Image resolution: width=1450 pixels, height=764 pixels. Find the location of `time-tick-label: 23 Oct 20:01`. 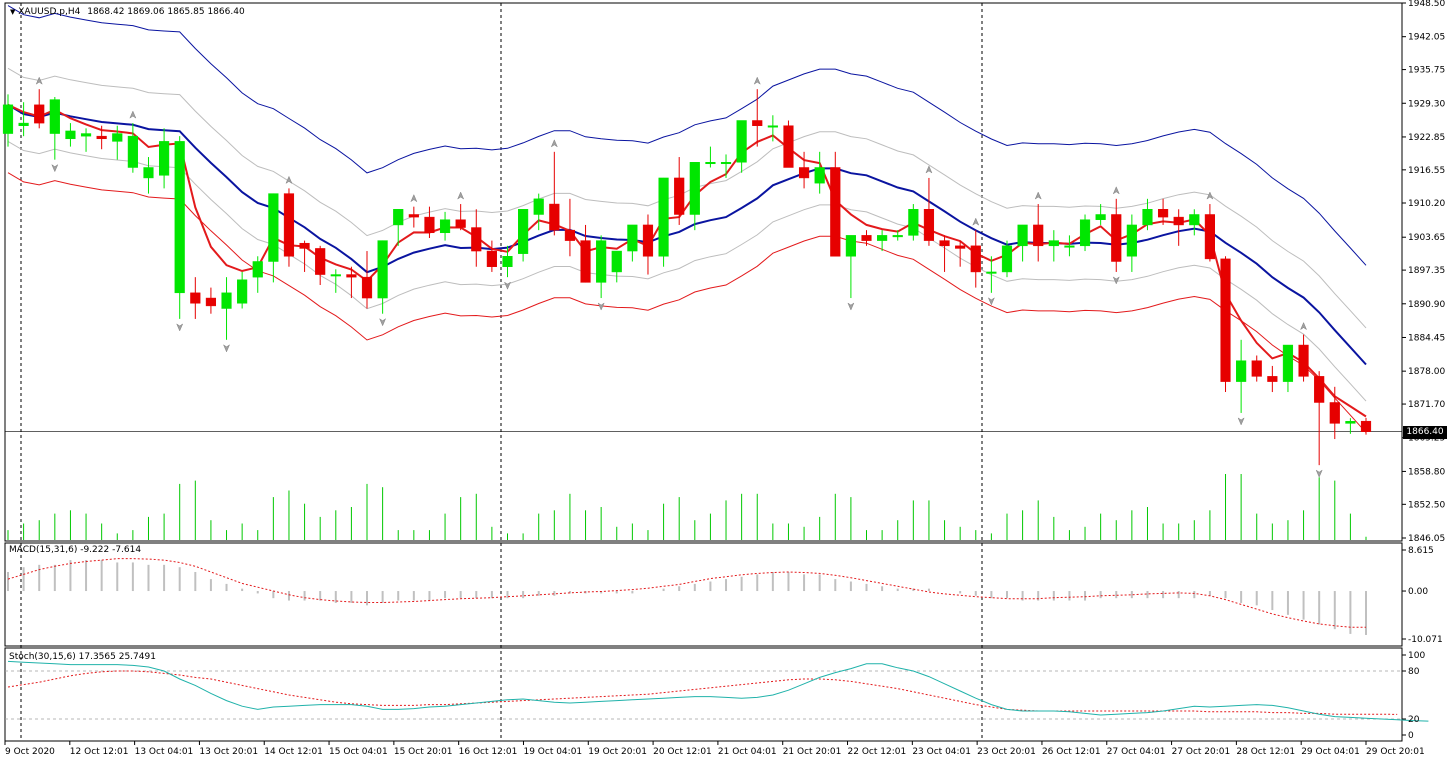

time-tick-label: 23 Oct 20:01 is located at coordinates (1006, 752).